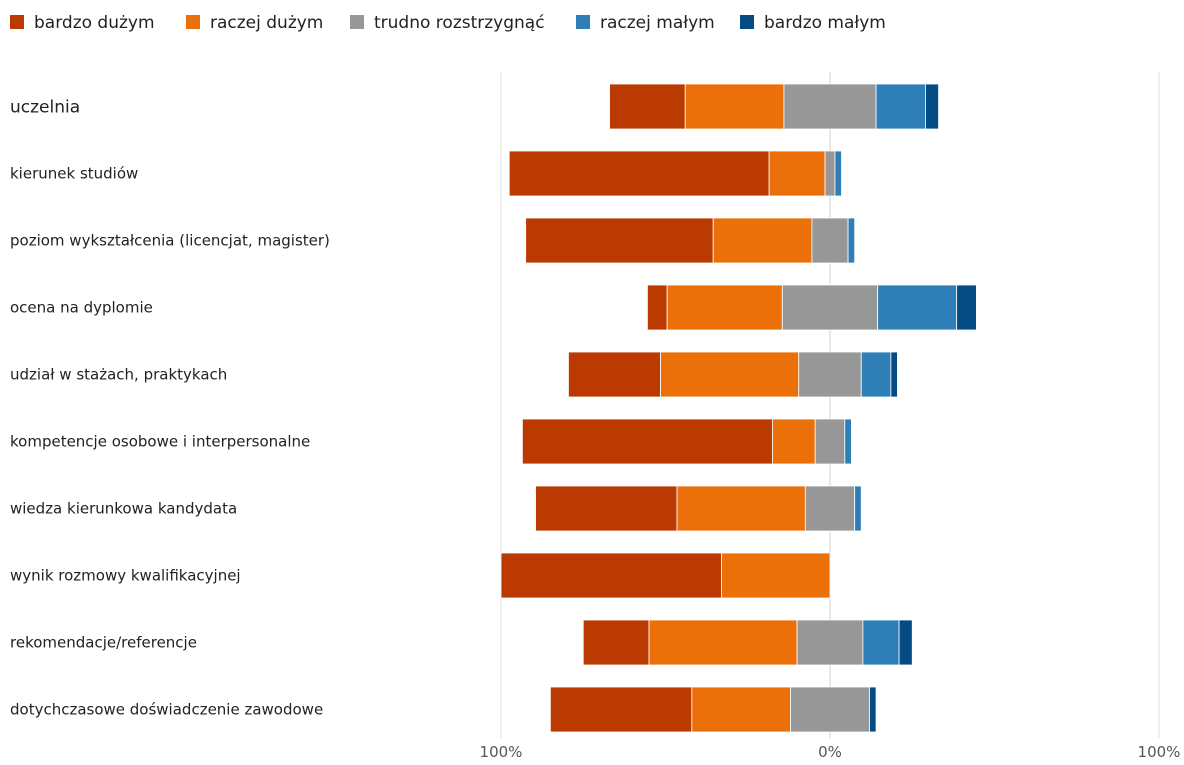  What do you see at coordinates (81, 308) in the screenshot?
I see `category-label: ocena na dyplomie` at bounding box center [81, 308].